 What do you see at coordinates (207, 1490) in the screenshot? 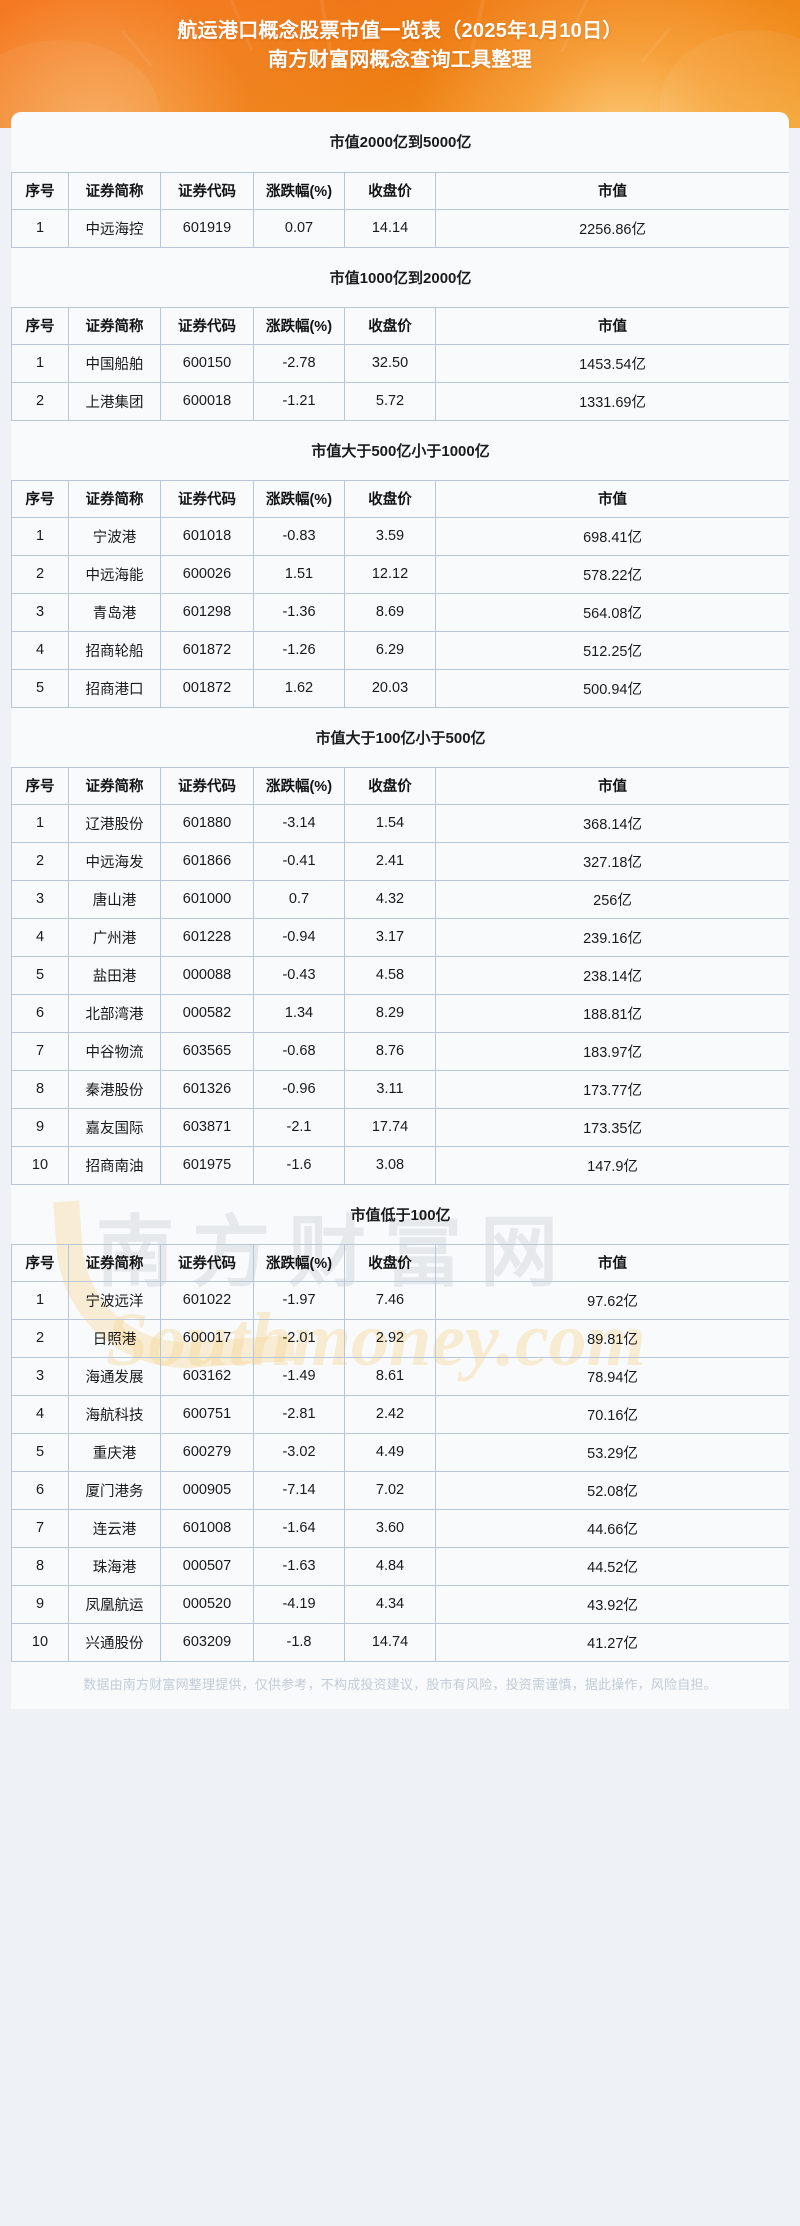
I see `stock-code: 000905` at bounding box center [207, 1490].